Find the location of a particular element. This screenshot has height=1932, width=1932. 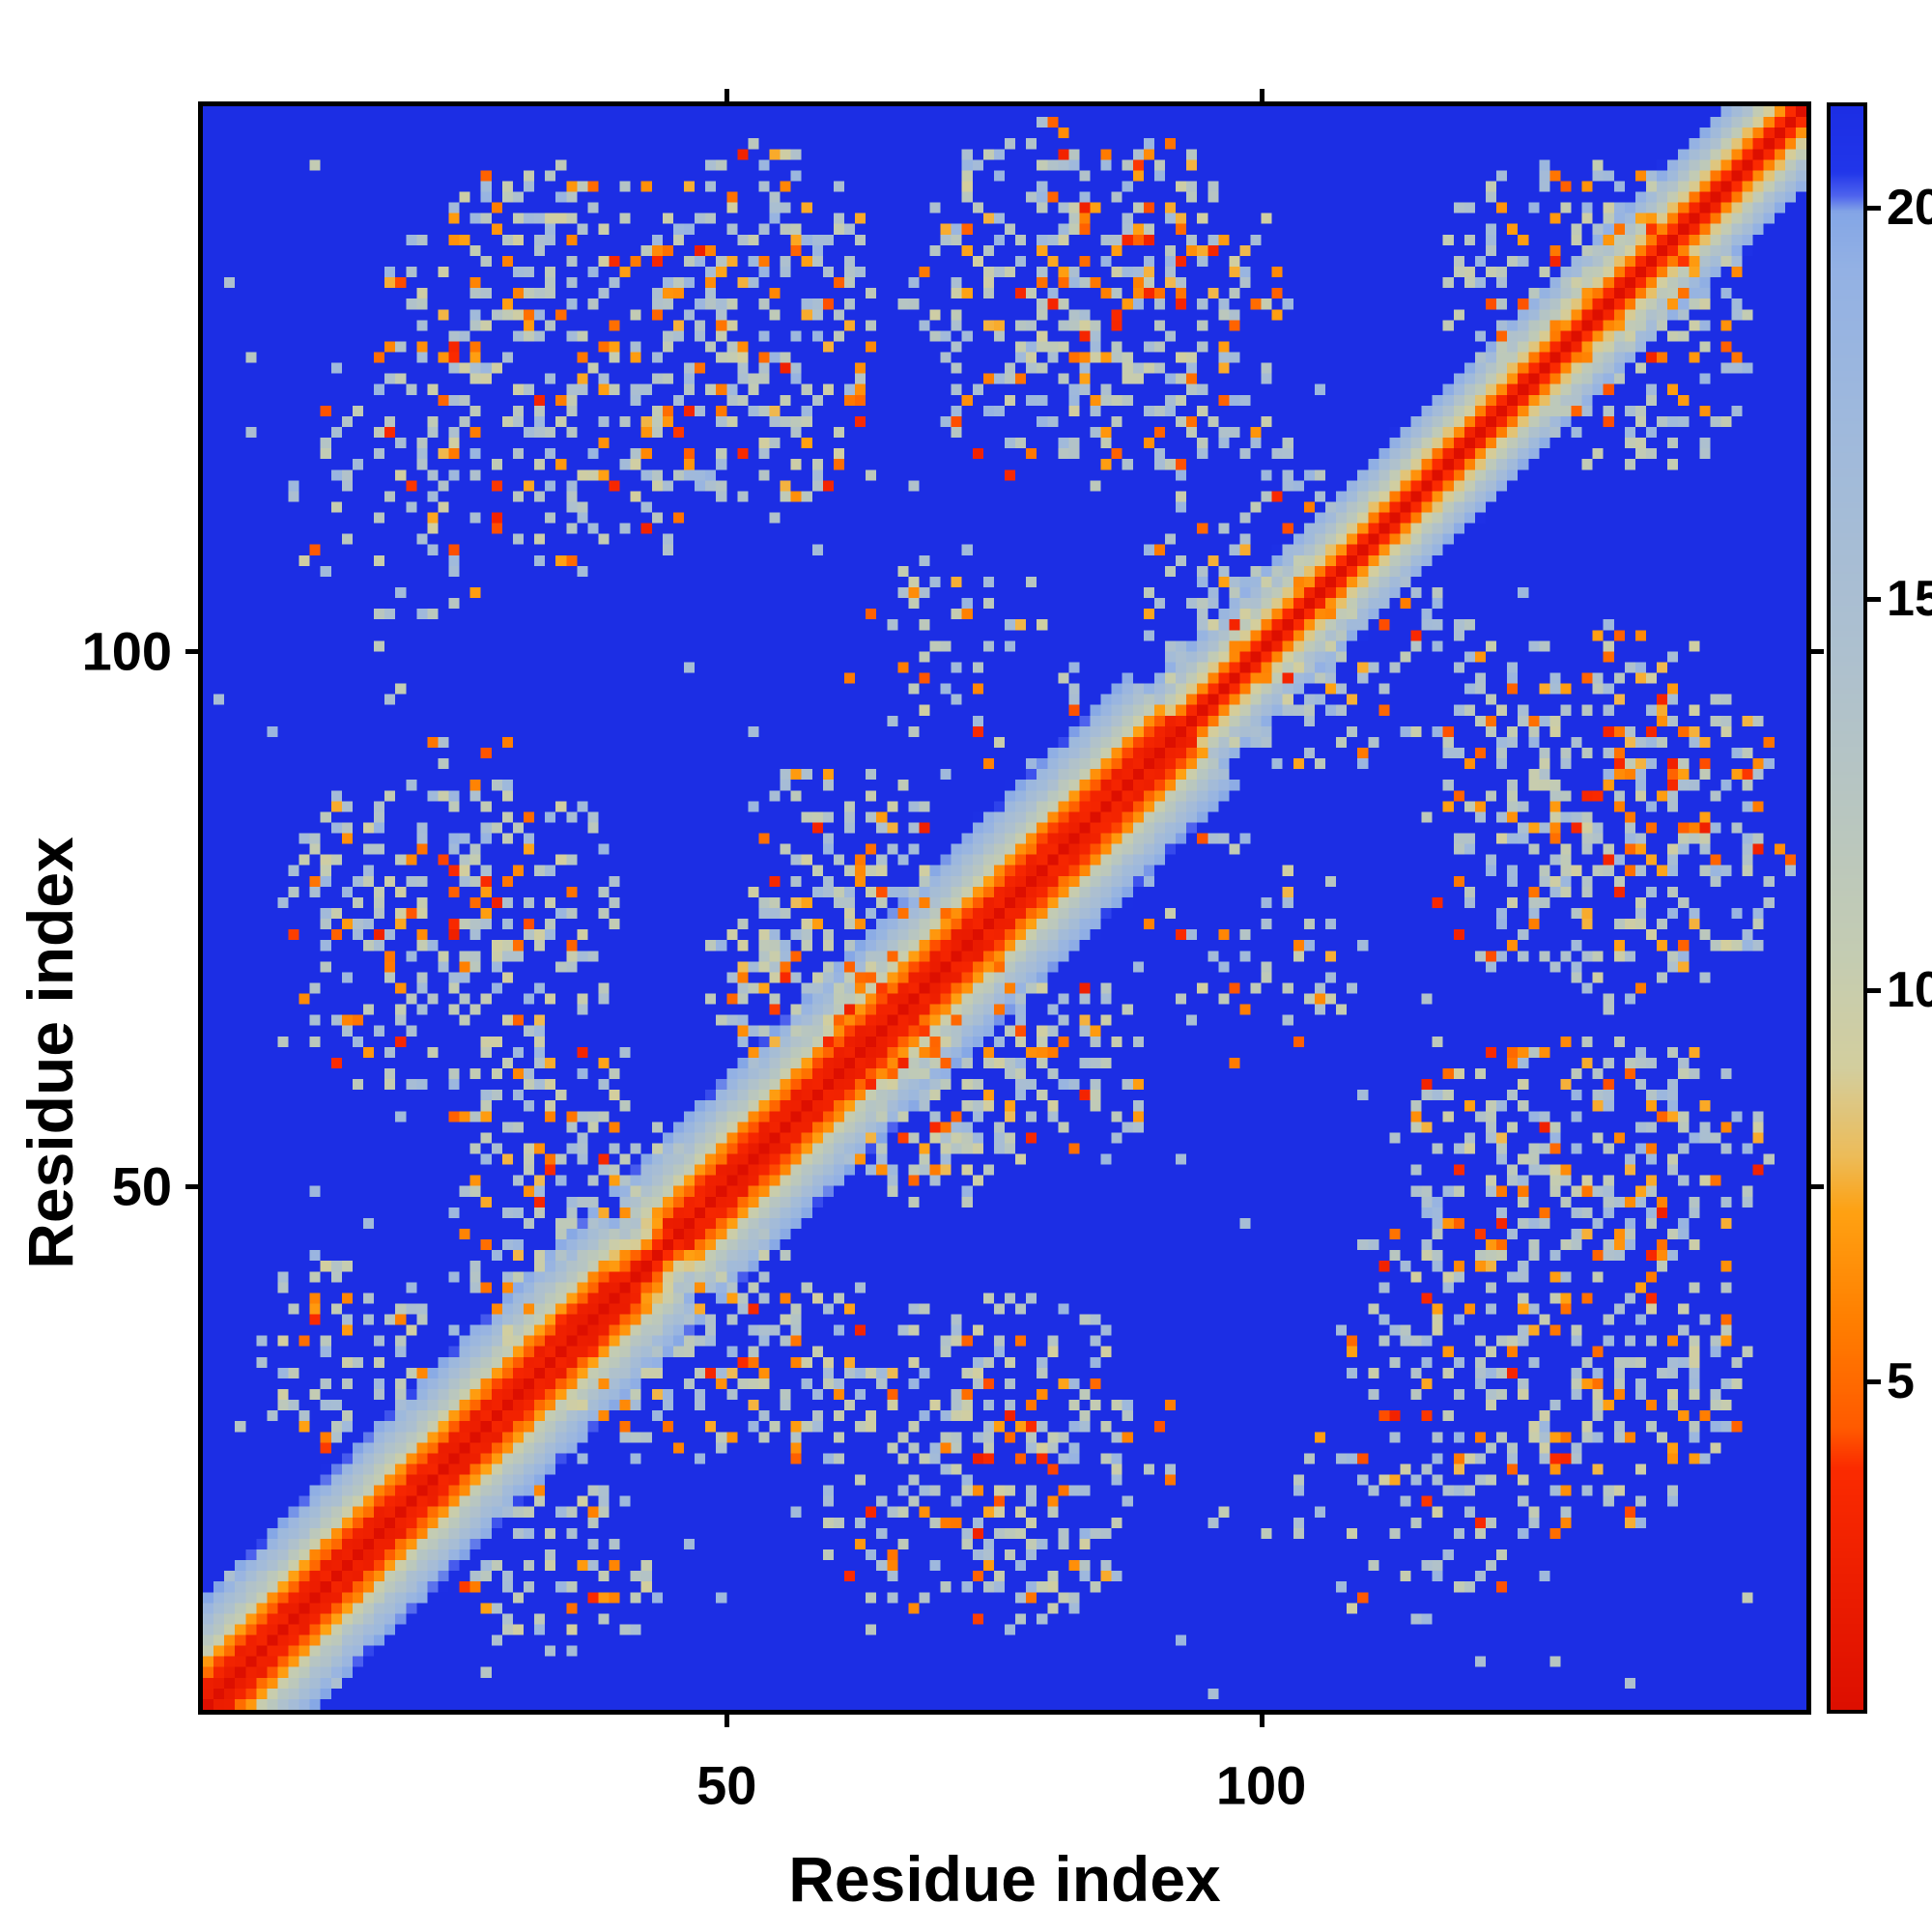

x-tick-label: 100 is located at coordinates (1261, 1785).